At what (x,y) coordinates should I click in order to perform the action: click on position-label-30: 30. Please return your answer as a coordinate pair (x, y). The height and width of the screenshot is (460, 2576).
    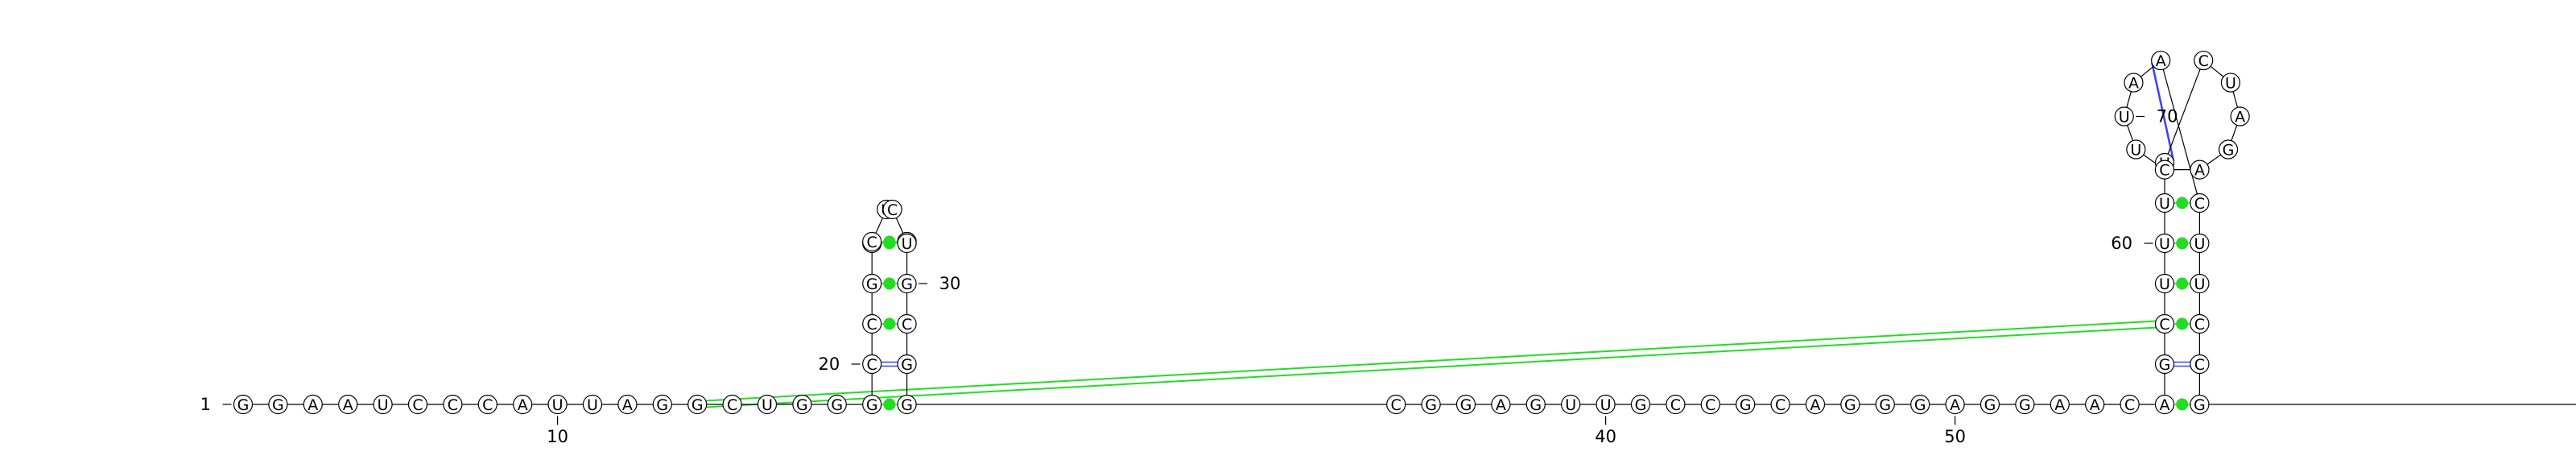
    Looking at the image, I should click on (950, 283).